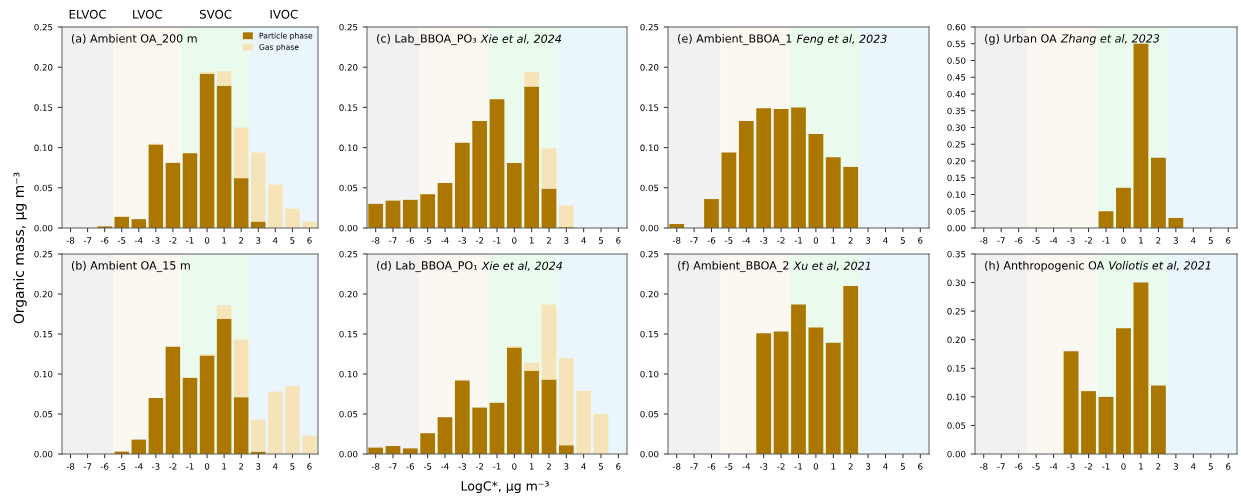 The height and width of the screenshot is (496, 1241). What do you see at coordinates (215, 14) in the screenshot?
I see `band-label: SVOC` at bounding box center [215, 14].